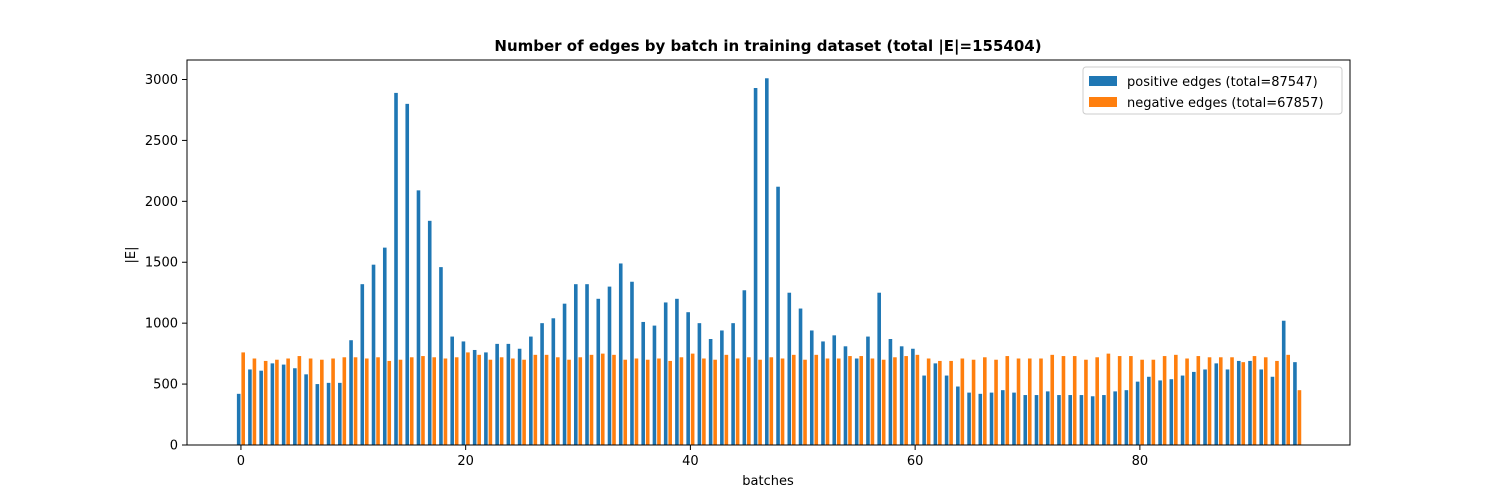 The width and height of the screenshot is (1500, 500). I want to click on y-tick-label-0: 0, so click(174, 446).